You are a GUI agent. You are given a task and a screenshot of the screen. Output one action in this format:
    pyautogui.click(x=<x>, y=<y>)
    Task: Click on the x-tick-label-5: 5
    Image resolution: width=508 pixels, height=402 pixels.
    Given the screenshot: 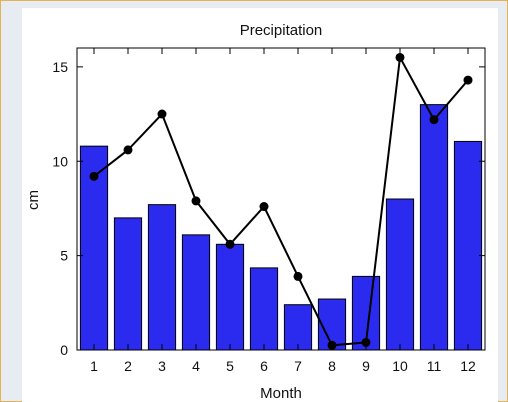 What is the action you would take?
    pyautogui.click(x=230, y=366)
    